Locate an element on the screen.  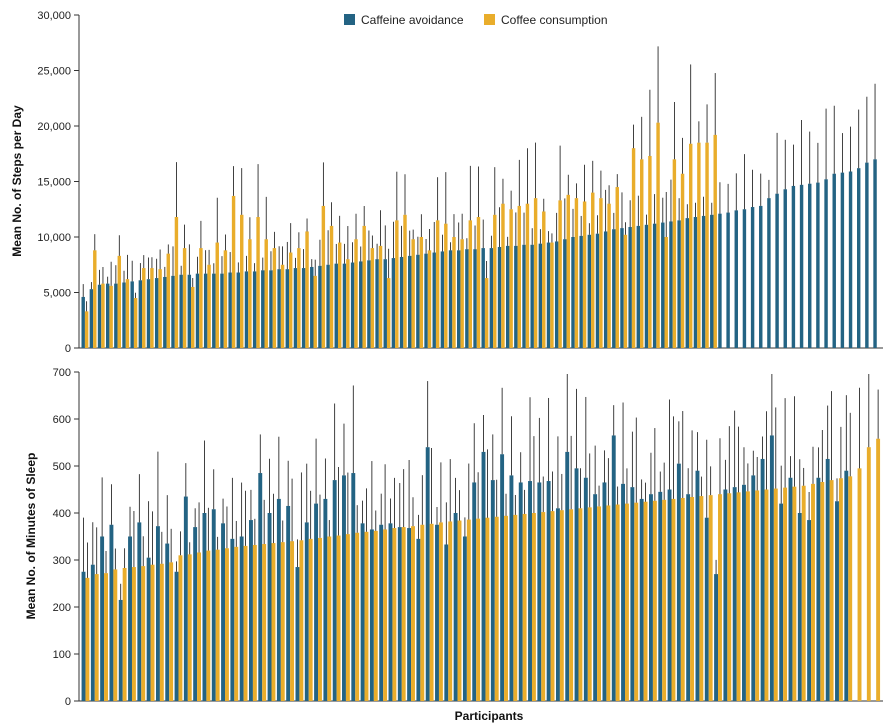
legend: Caffeine avoidance Coffee consumption is located at coordinates (476, 20).